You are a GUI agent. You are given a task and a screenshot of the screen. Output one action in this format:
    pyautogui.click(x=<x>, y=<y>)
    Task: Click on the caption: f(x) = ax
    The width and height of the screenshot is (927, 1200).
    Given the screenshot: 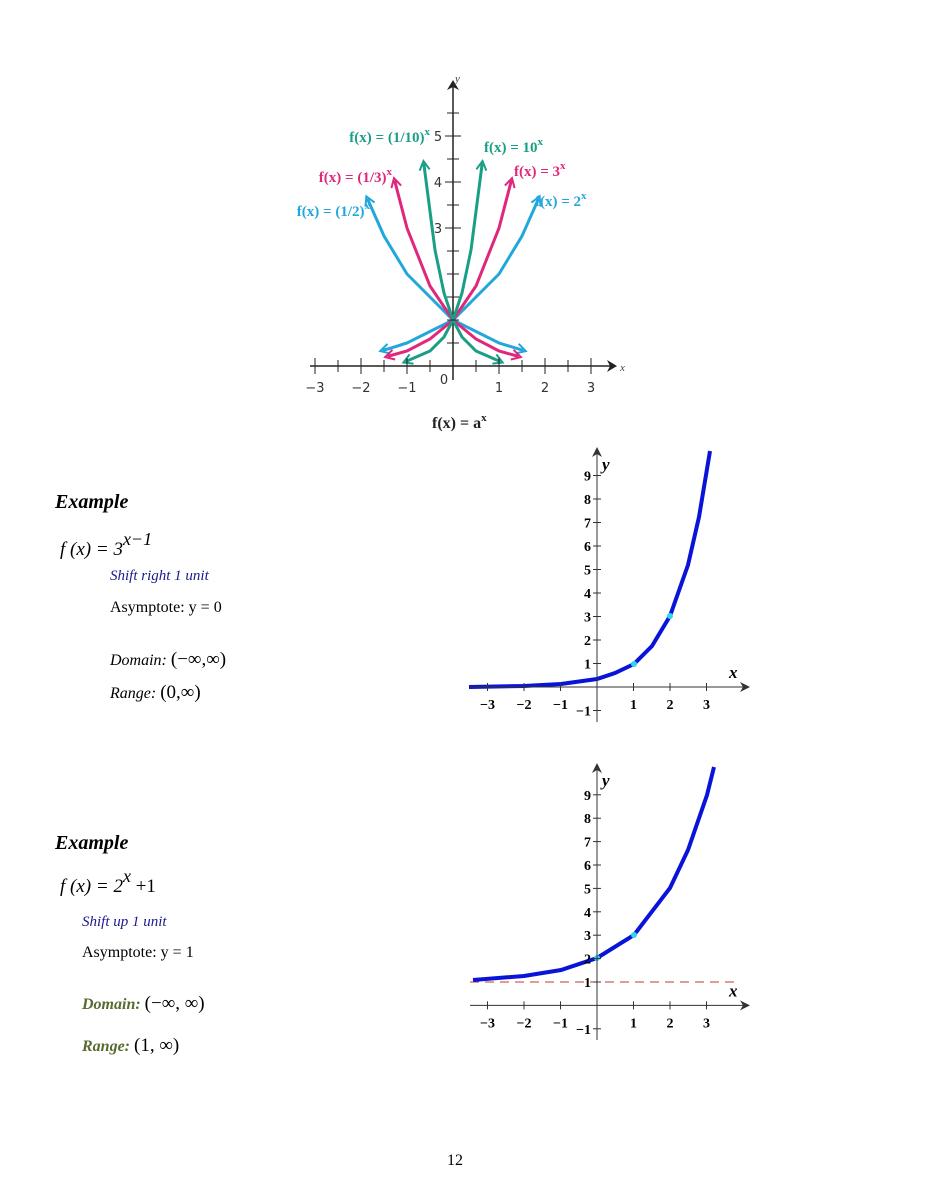 What is the action you would take?
    pyautogui.click(x=459, y=422)
    